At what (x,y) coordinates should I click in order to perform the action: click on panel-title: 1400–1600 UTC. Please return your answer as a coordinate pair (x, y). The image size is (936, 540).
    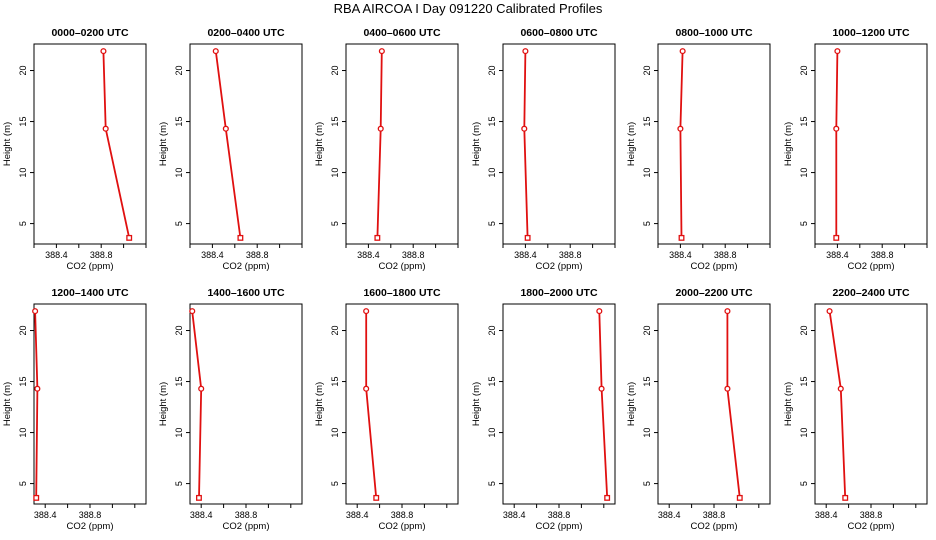
    Looking at the image, I should click on (245, 293).